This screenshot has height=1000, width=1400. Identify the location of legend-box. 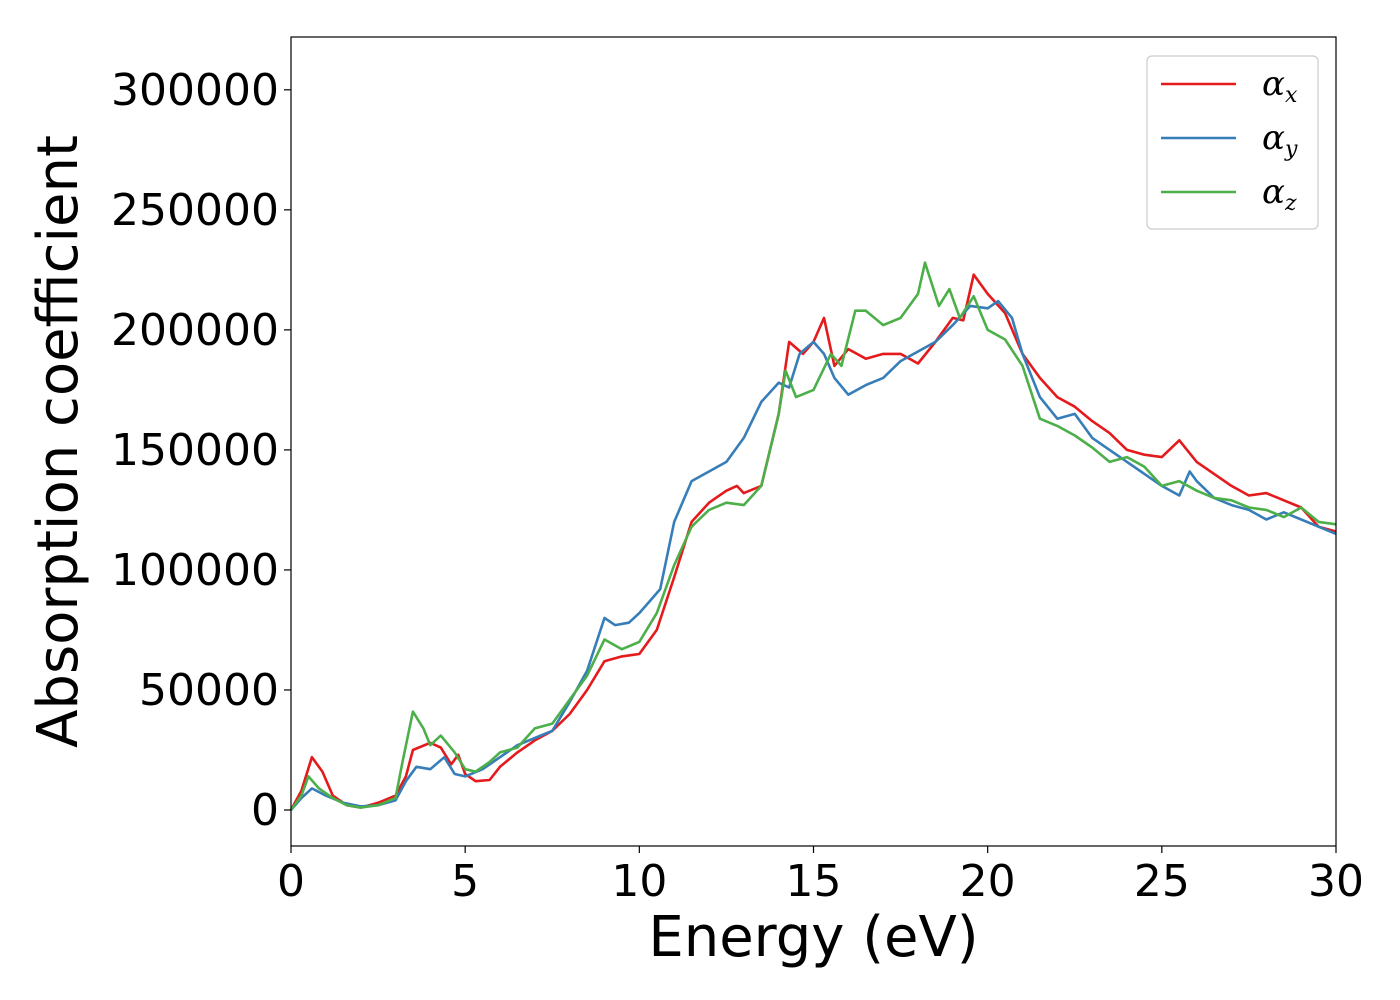
(1232, 142).